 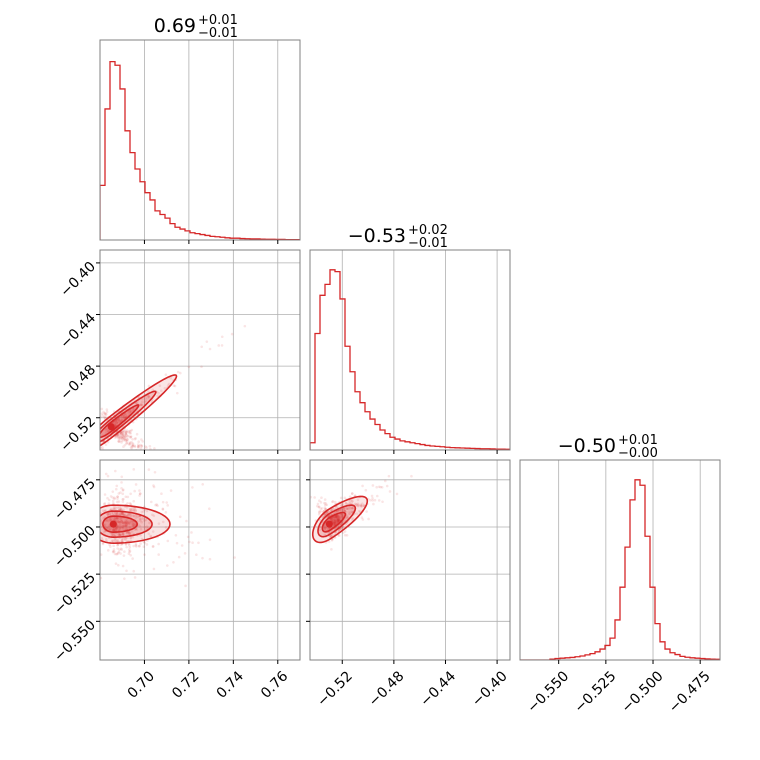 I want to click on histogram-0.70-line, so click(x=200, y=150).